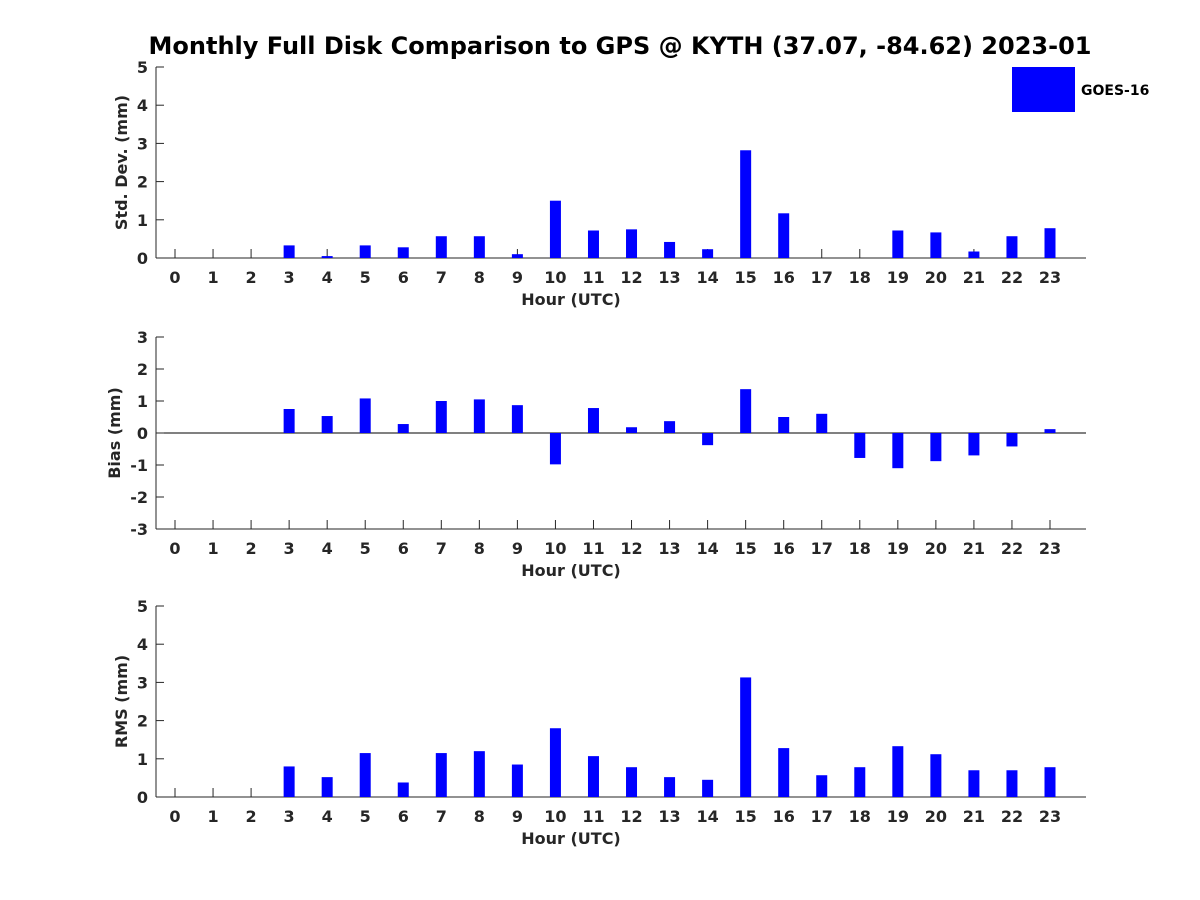  What do you see at coordinates (174, 548) in the screenshot?
I see `bias-x-tick-label: 0` at bounding box center [174, 548].